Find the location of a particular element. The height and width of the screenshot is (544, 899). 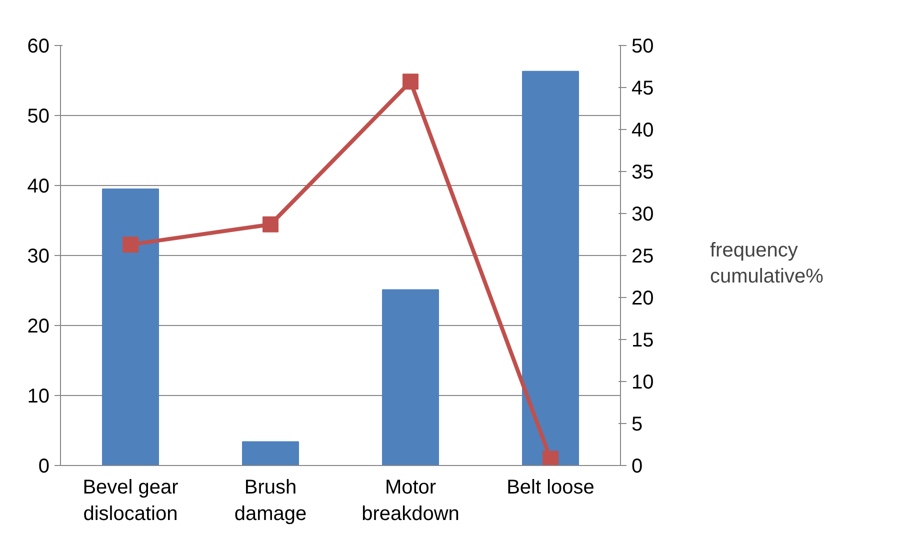

y2-tick-label: 30 is located at coordinates (643, 215).